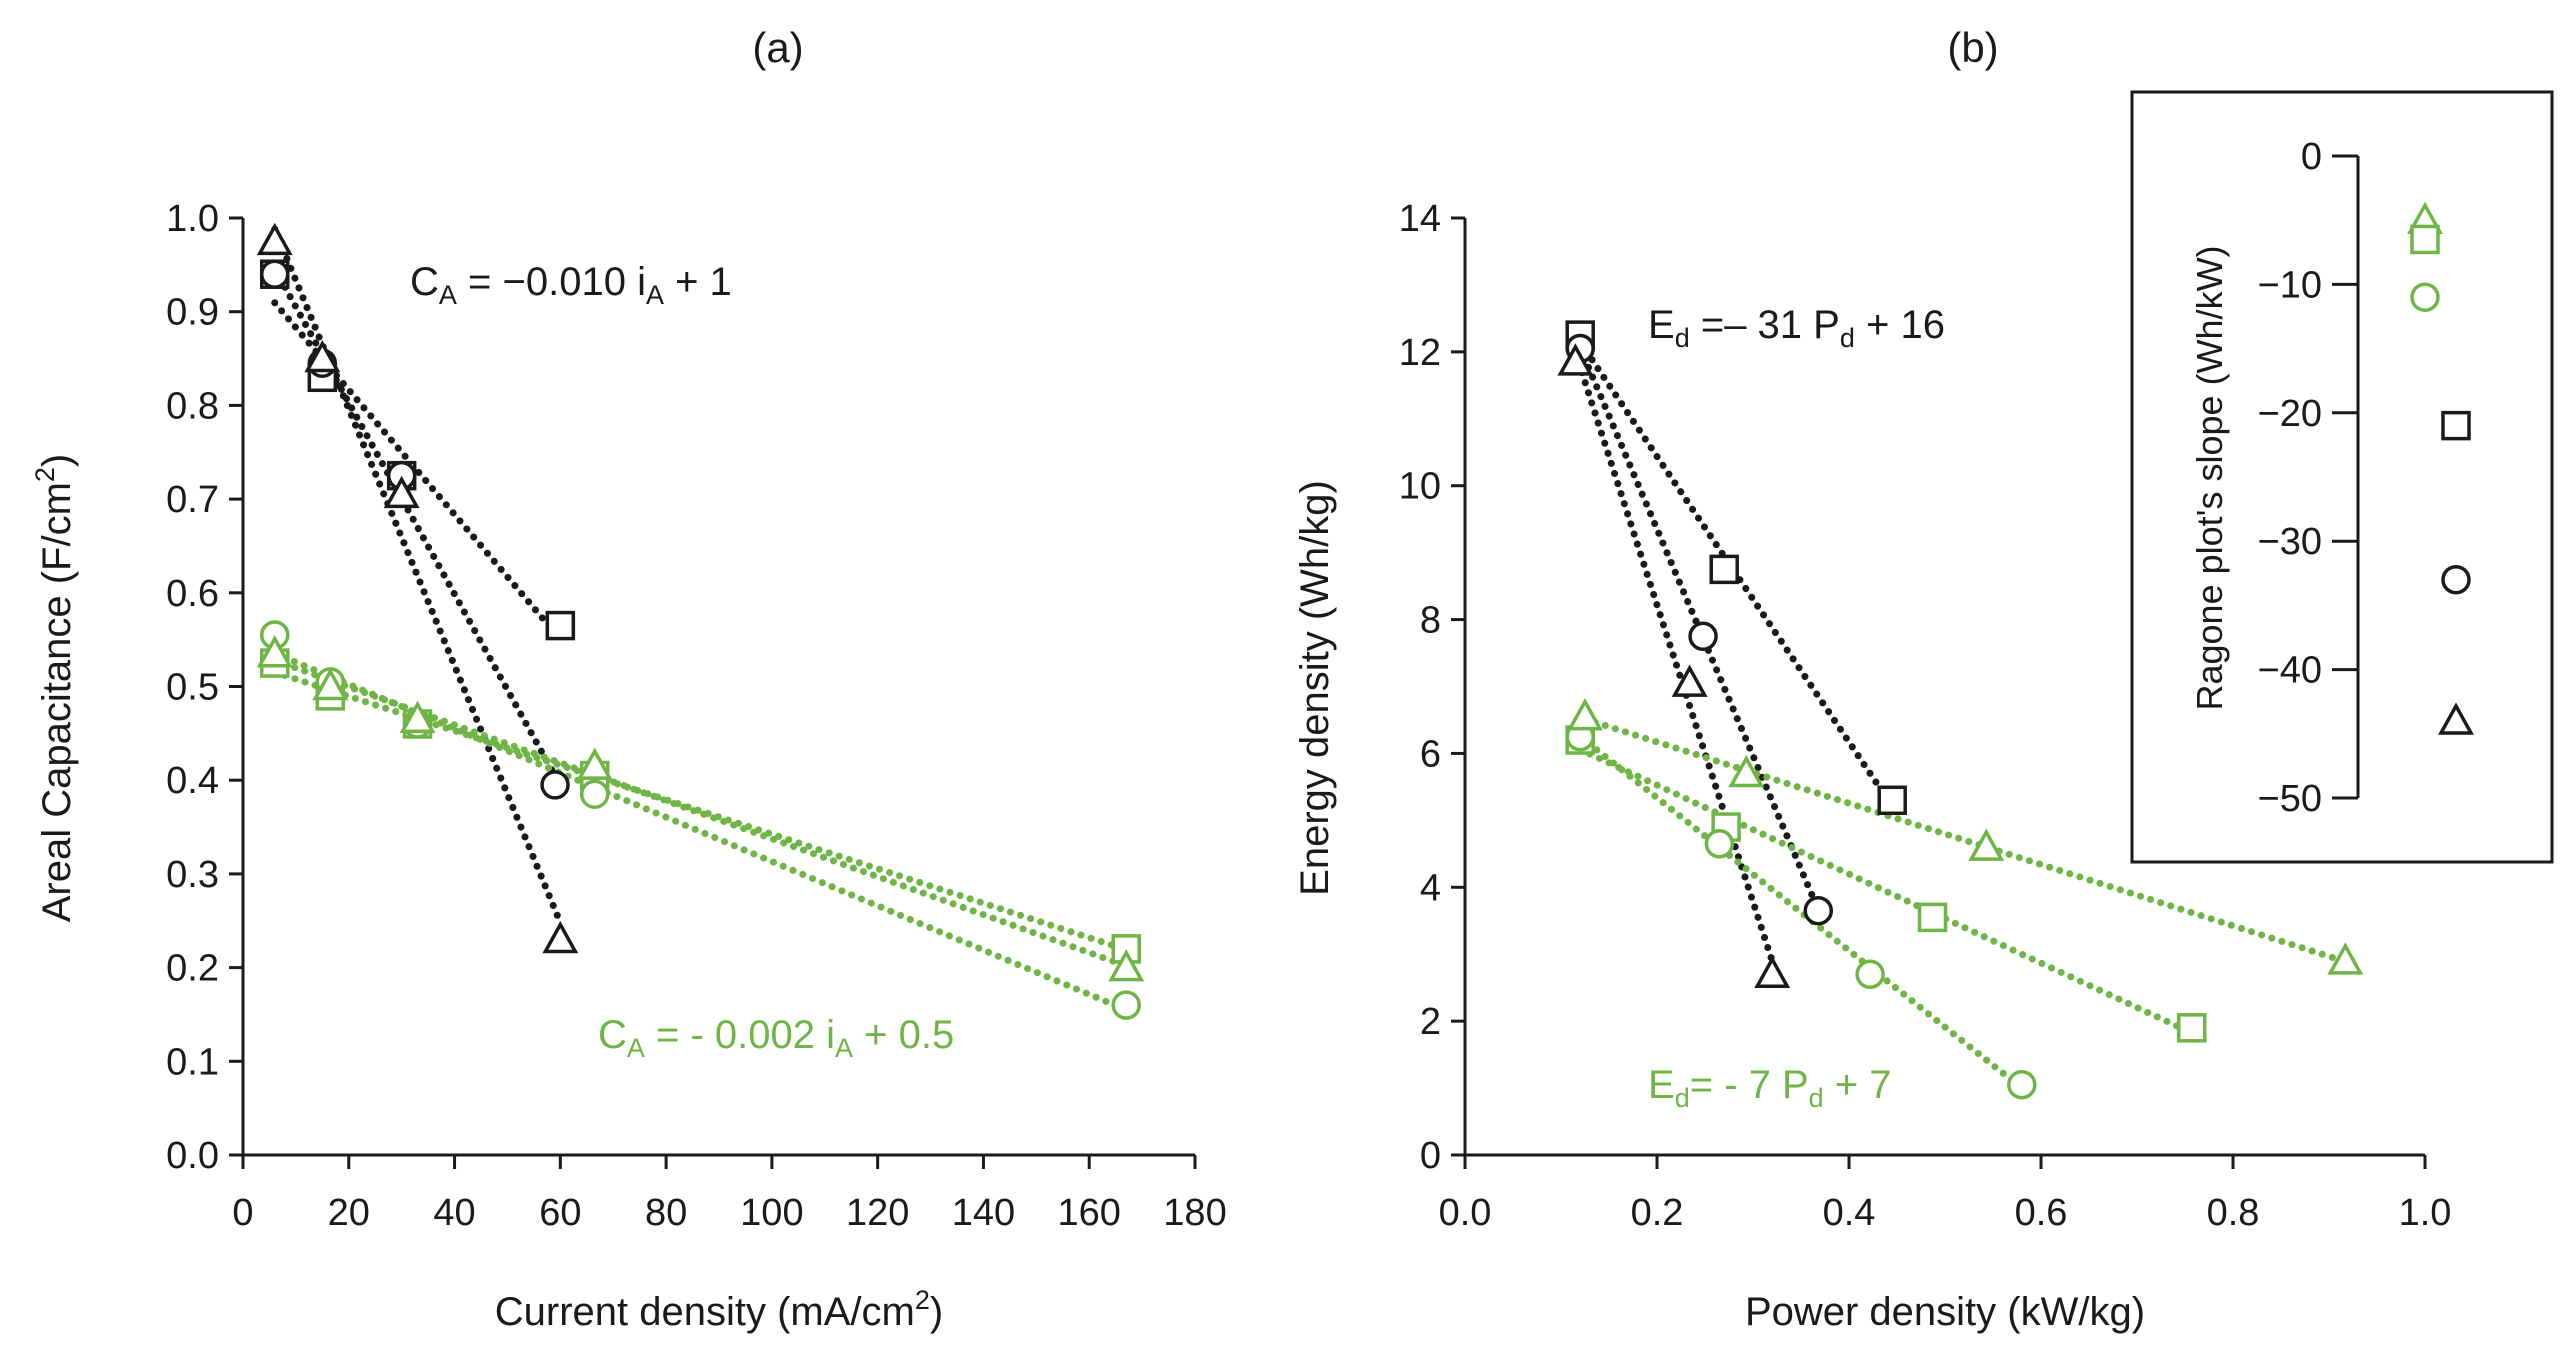  I want to click on panel-b-title: (b), so click(1972, 47).